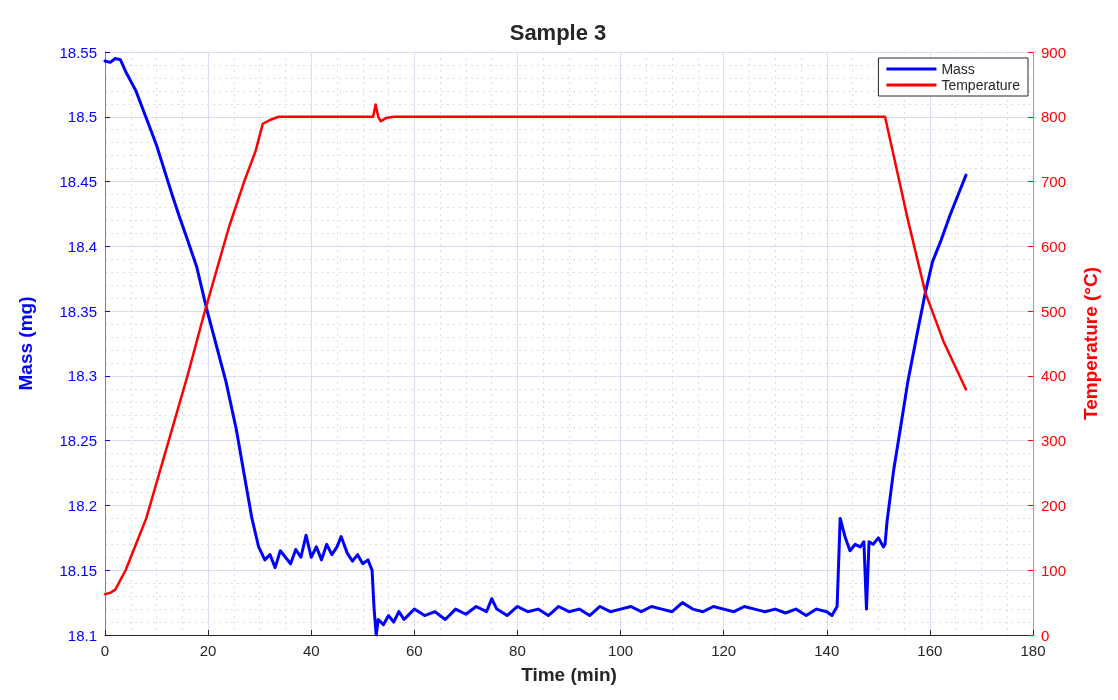 Image resolution: width=1118 pixels, height=700 pixels. What do you see at coordinates (1054, 117) in the screenshot?
I see `y2-tick-label: 800` at bounding box center [1054, 117].